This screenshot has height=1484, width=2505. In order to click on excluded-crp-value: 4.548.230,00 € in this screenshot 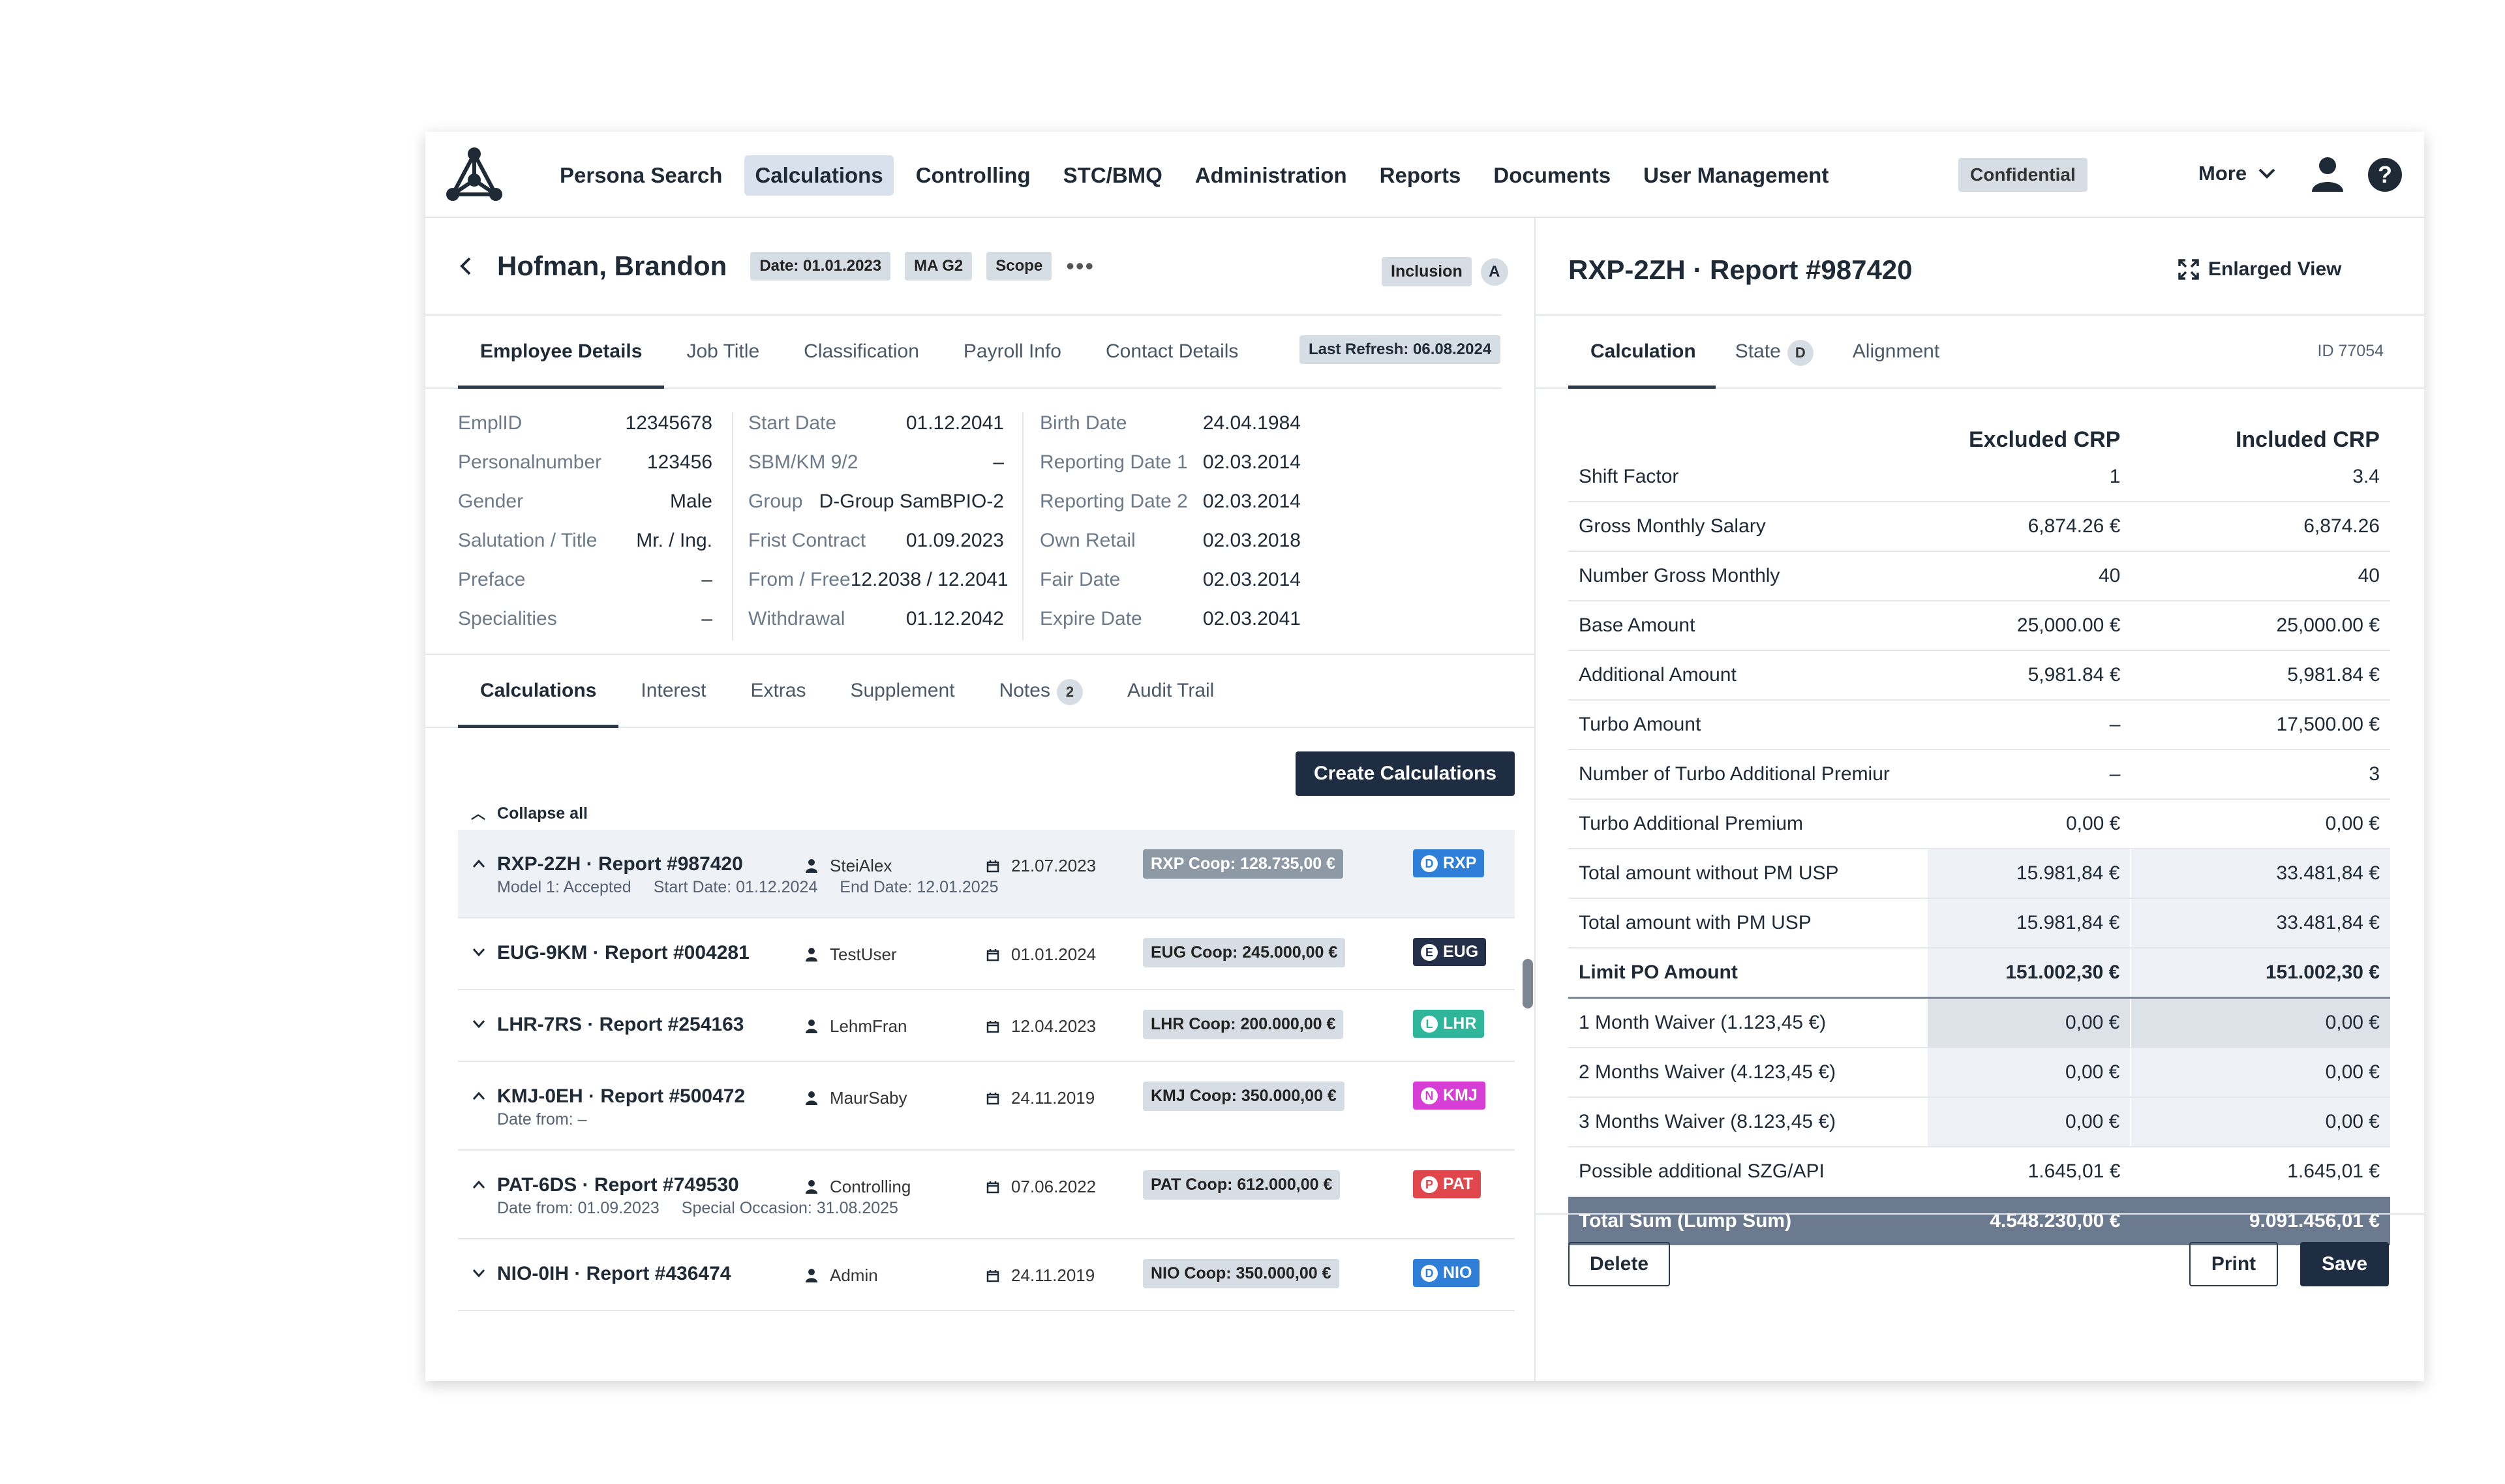, I will do `click(2029, 1220)`.